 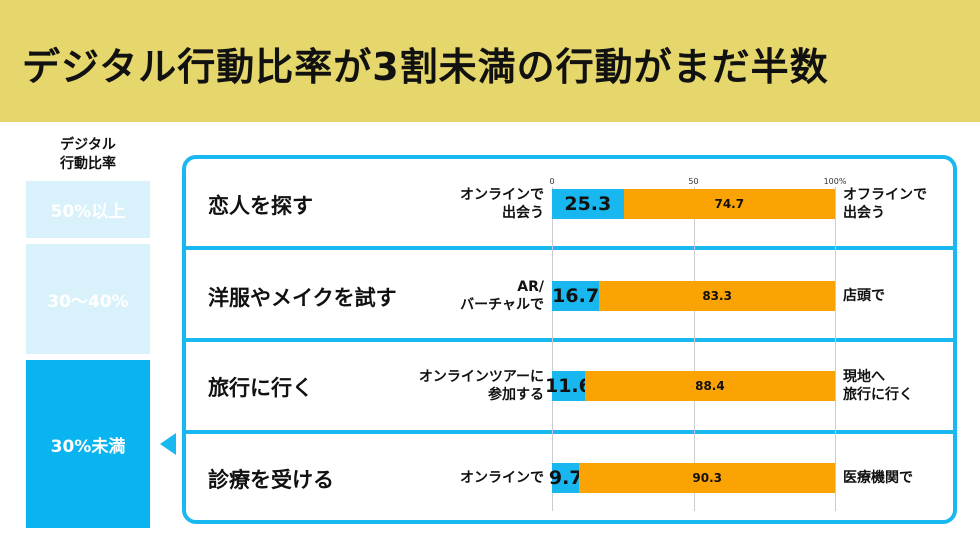 I want to click on offline-option-label: 店頭で, so click(x=864, y=296).